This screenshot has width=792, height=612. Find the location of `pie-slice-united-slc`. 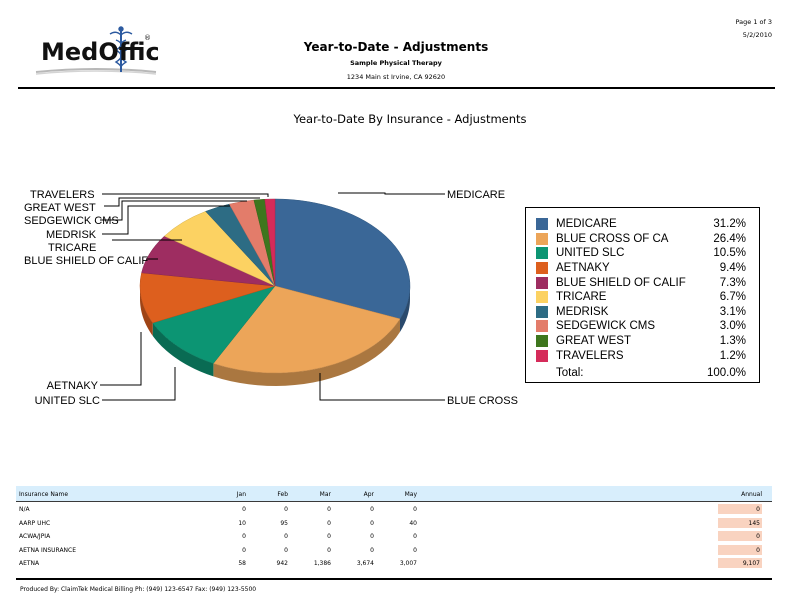

pie-slice-united-slc is located at coordinates (214, 324).